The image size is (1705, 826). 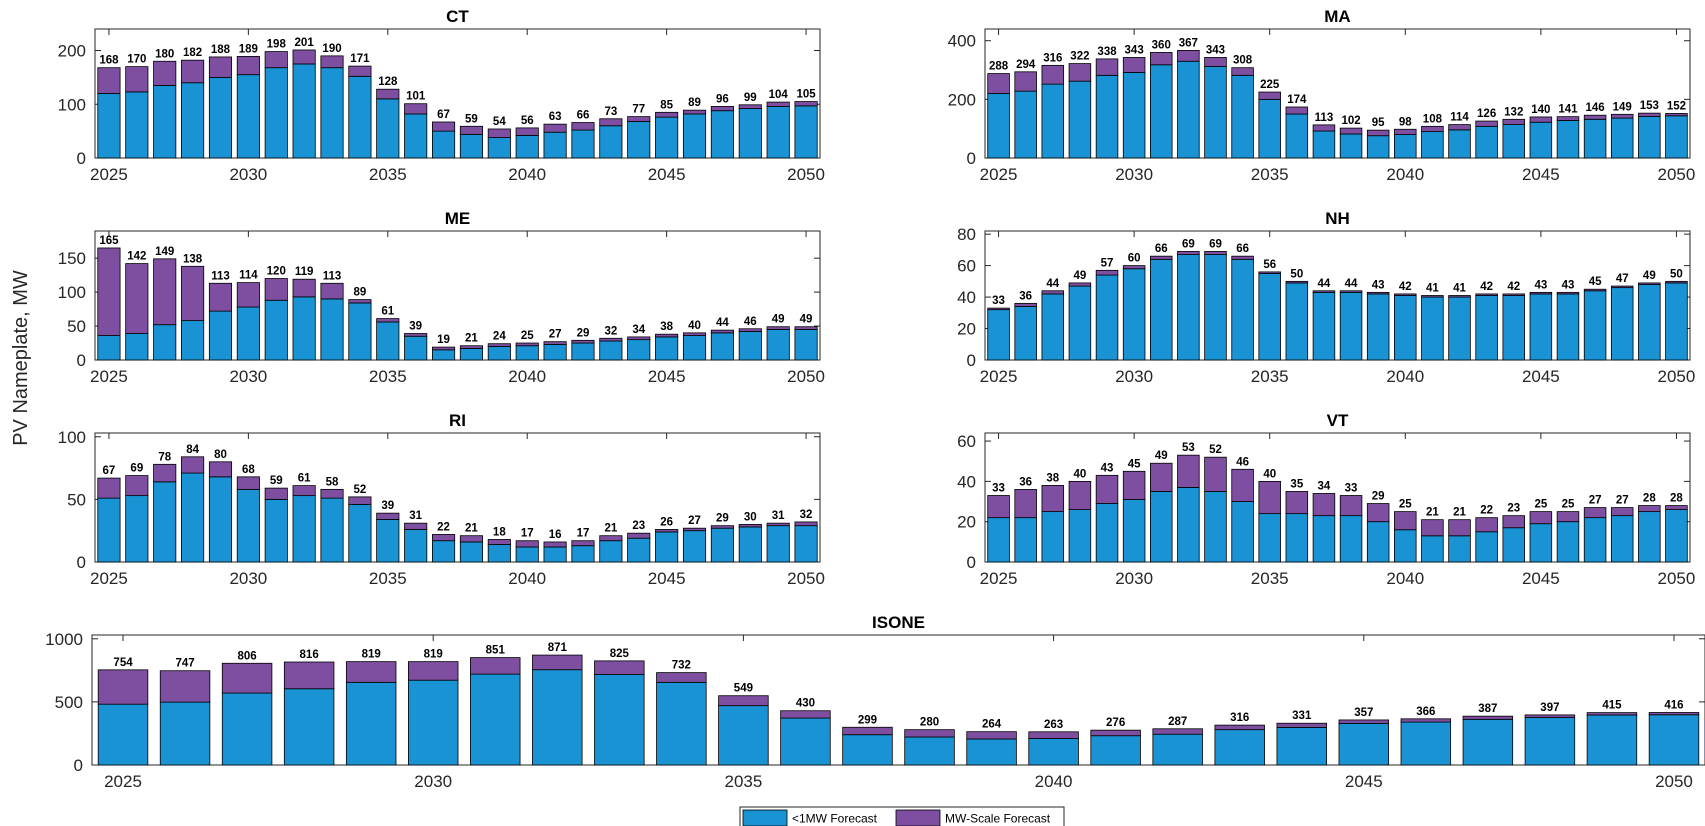 What do you see at coordinates (1513, 509) in the screenshot?
I see `data-label-2044: 23` at bounding box center [1513, 509].